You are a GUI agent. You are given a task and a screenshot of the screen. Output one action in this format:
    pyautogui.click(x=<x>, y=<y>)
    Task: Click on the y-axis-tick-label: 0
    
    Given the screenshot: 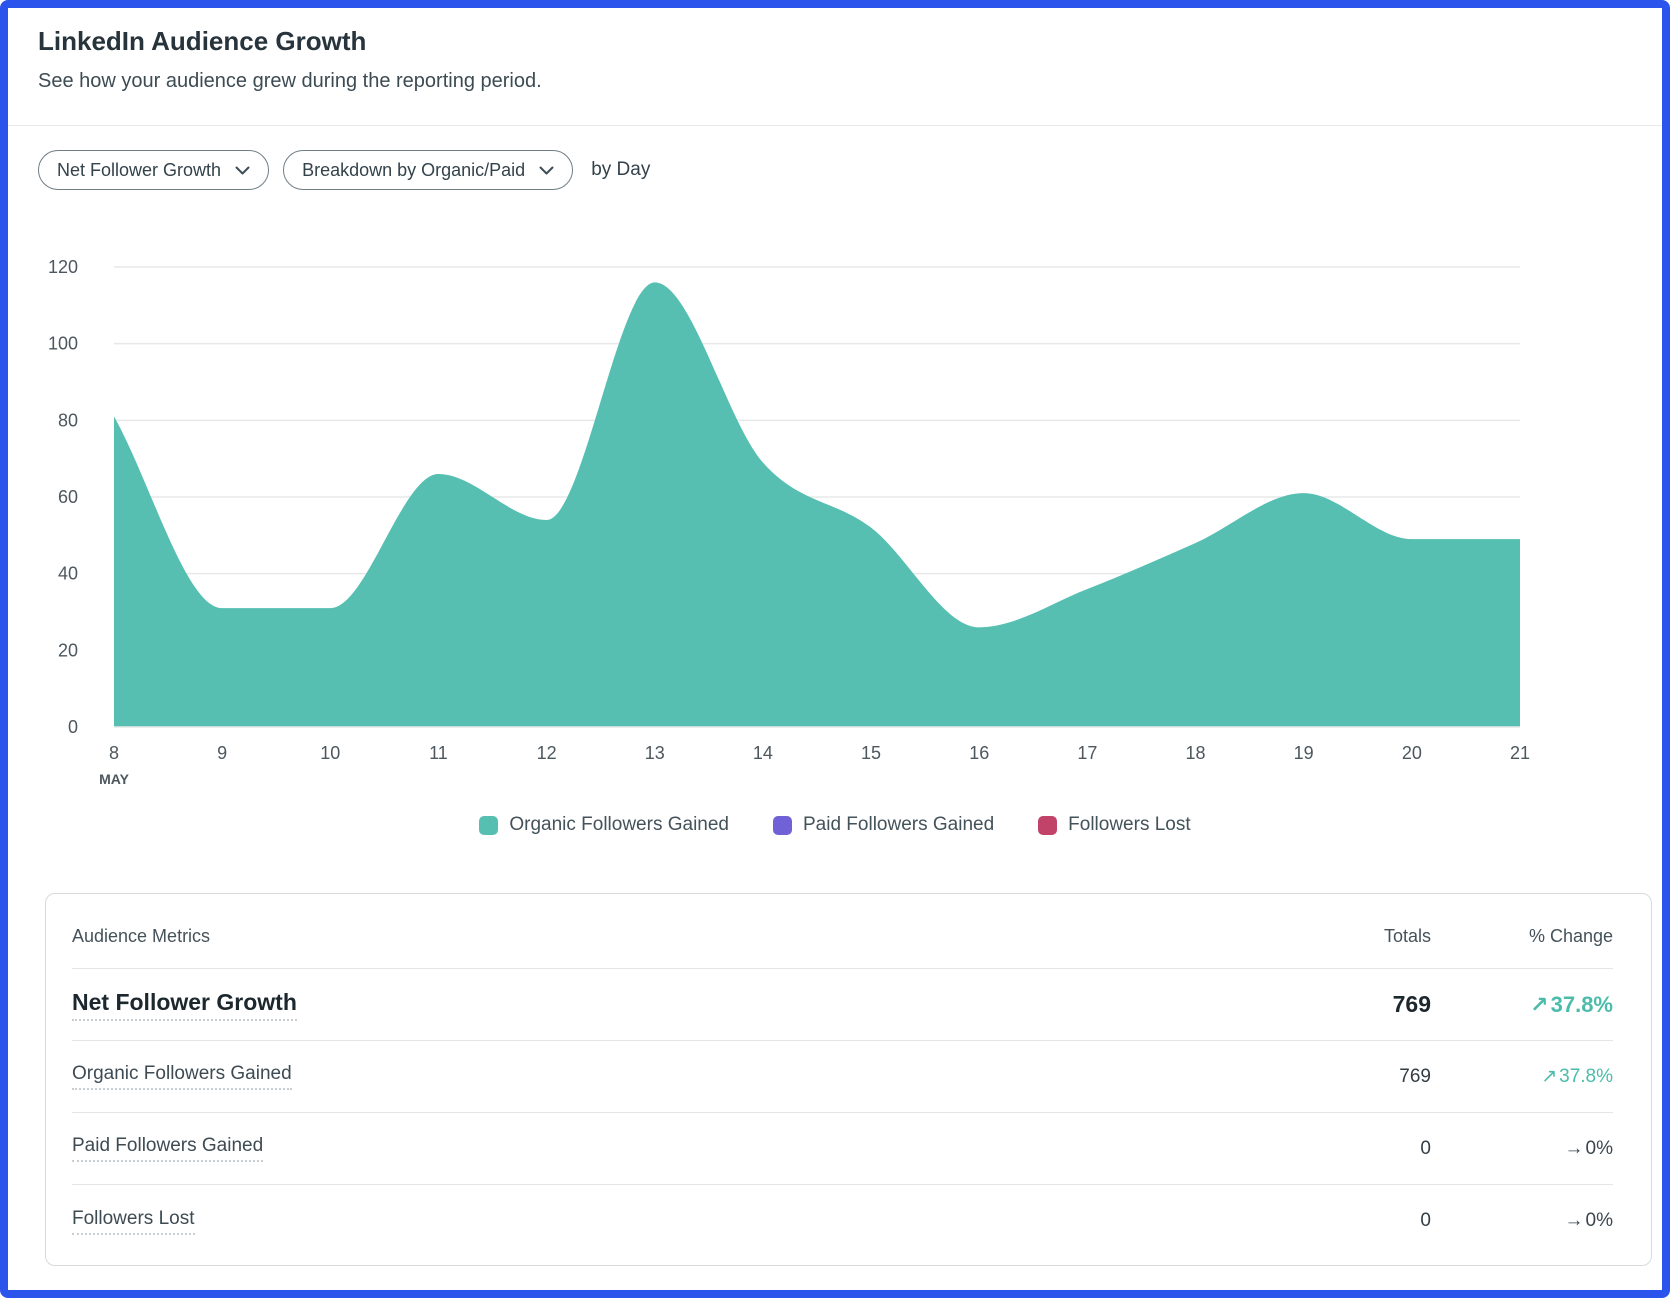 What is the action you would take?
    pyautogui.click(x=73, y=727)
    